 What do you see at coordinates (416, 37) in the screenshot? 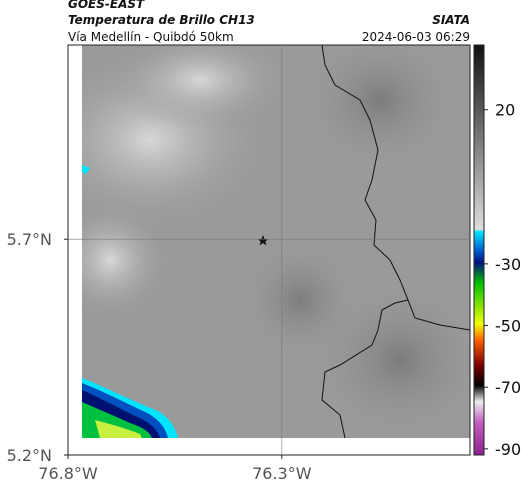
I see `timestamp: 2024-06-03 06:29` at bounding box center [416, 37].